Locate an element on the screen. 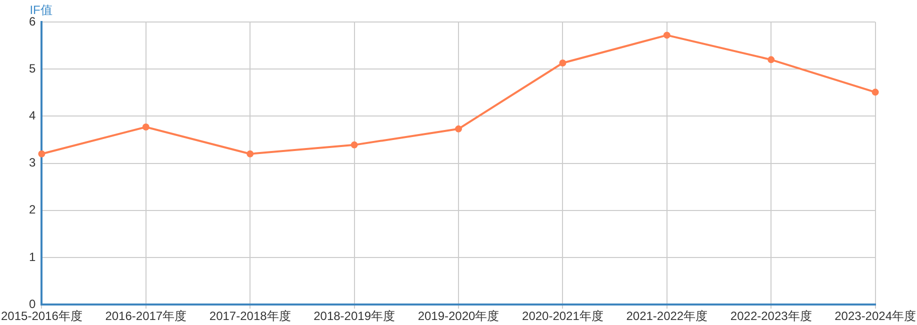 This screenshot has height=325, width=917. x-tick-label: 2018-2019年度 is located at coordinates (354, 316).